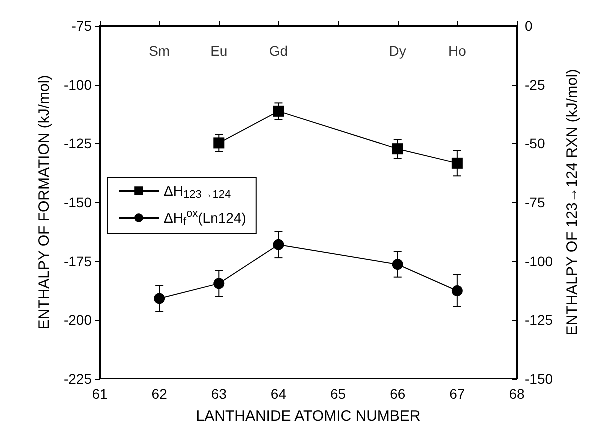  Describe the element at coordinates (78, 261) in the screenshot. I see `y-tick-label: -175` at that location.